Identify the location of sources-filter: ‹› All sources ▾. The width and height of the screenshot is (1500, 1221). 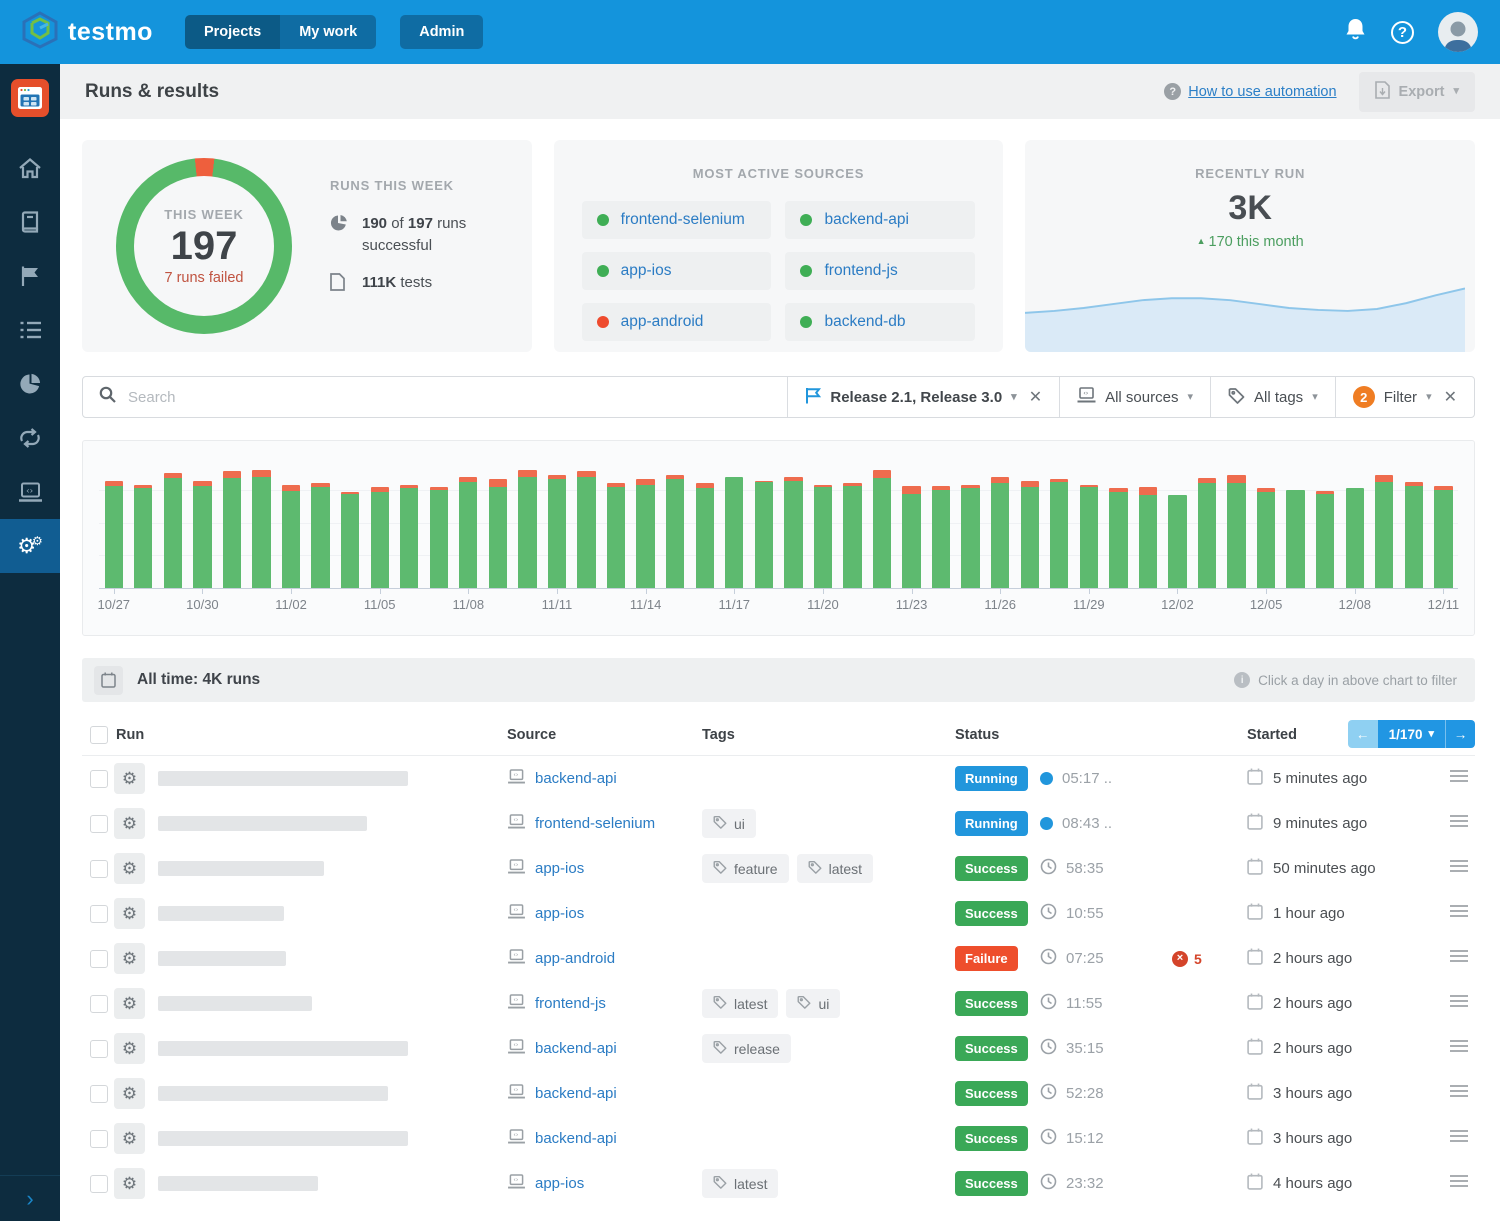
(1134, 397).